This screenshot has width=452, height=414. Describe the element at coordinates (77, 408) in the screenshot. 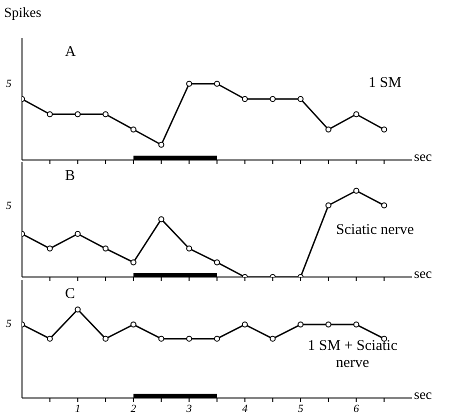

I see `x-tick-label: 1` at that location.